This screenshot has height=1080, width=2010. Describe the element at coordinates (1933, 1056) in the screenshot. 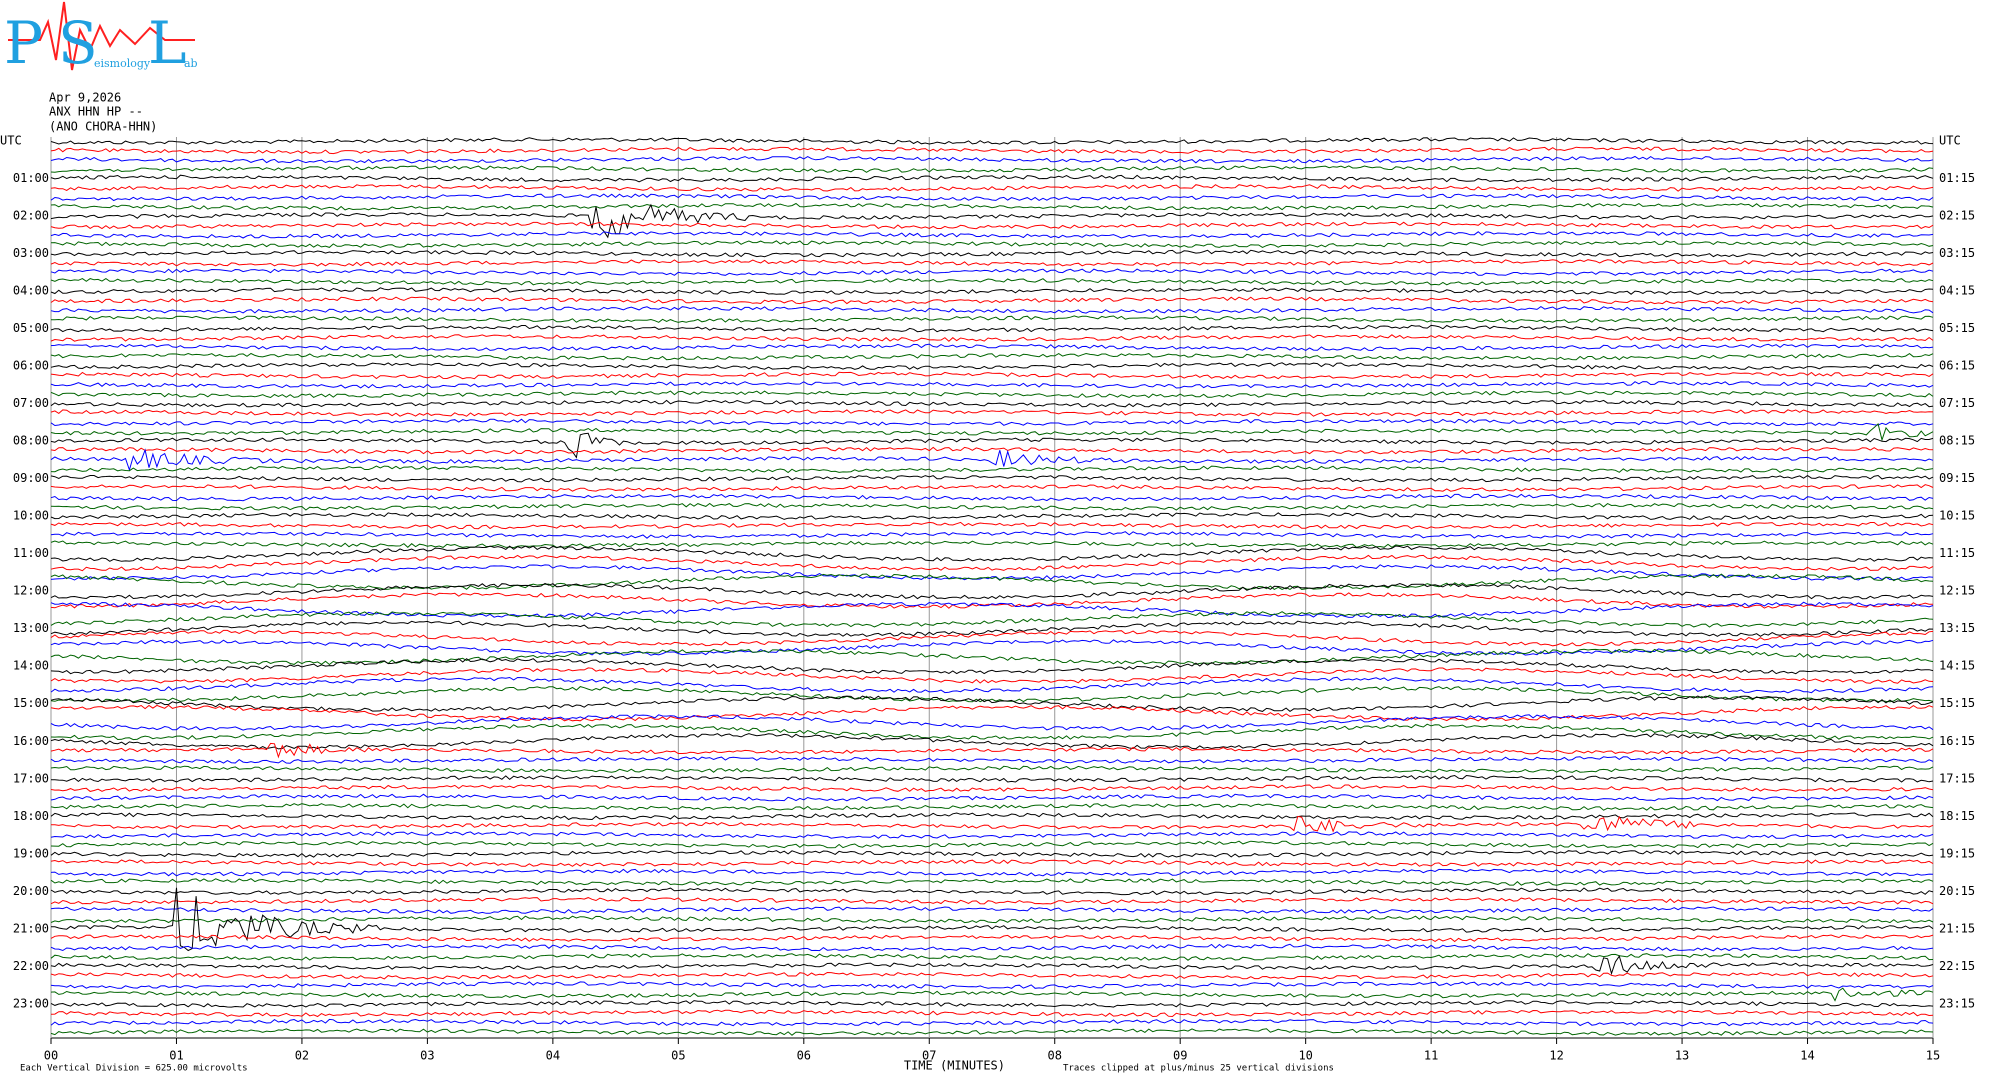

I see `x-tick-label: 15` at that location.